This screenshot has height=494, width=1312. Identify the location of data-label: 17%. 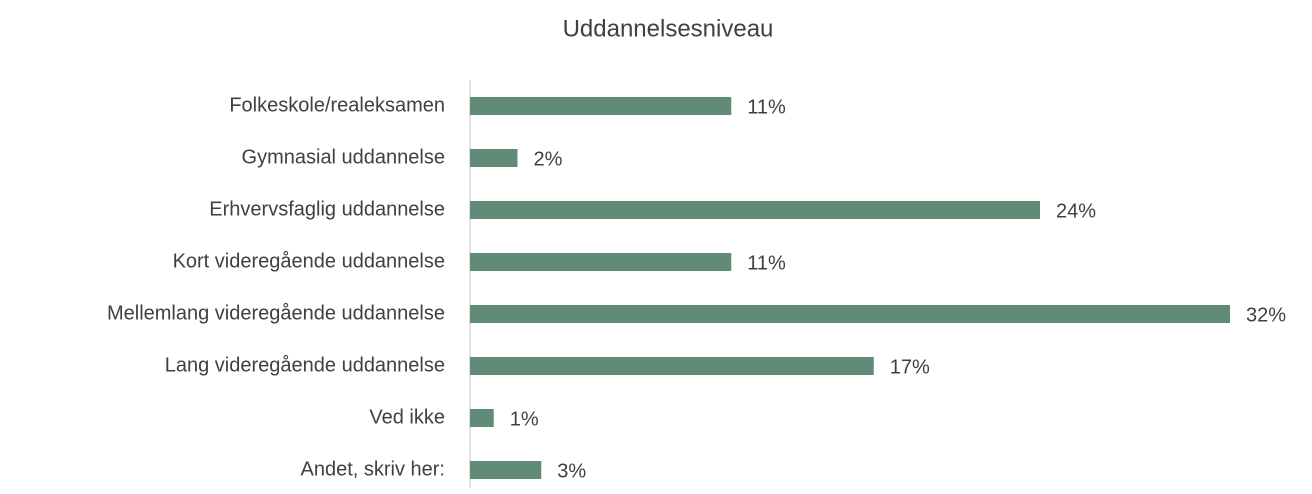
(910, 367).